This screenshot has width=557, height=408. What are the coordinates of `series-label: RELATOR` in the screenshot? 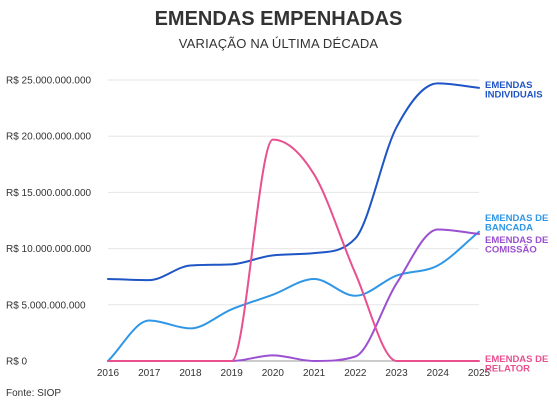 It's located at (507, 369).